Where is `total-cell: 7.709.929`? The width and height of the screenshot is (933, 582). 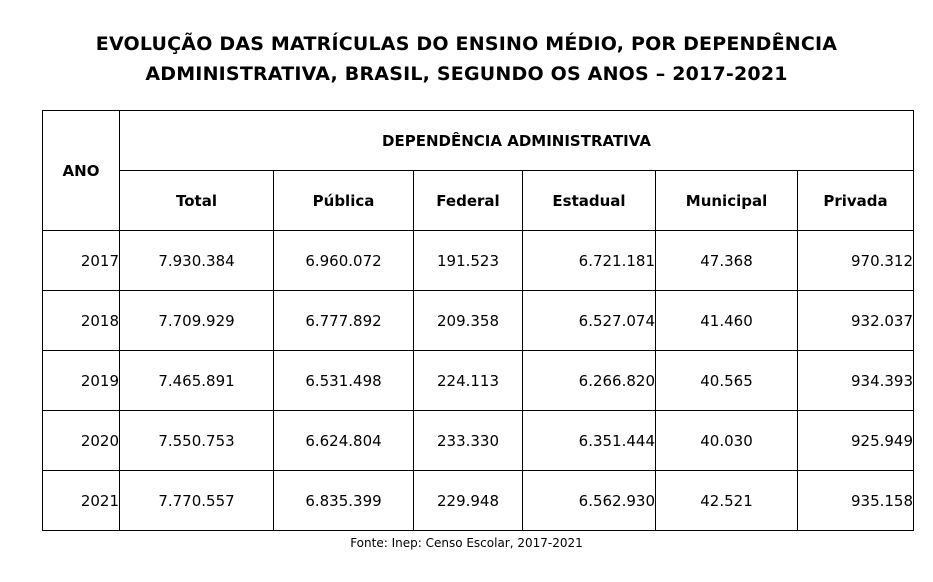 total-cell: 7.709.929 is located at coordinates (196, 320).